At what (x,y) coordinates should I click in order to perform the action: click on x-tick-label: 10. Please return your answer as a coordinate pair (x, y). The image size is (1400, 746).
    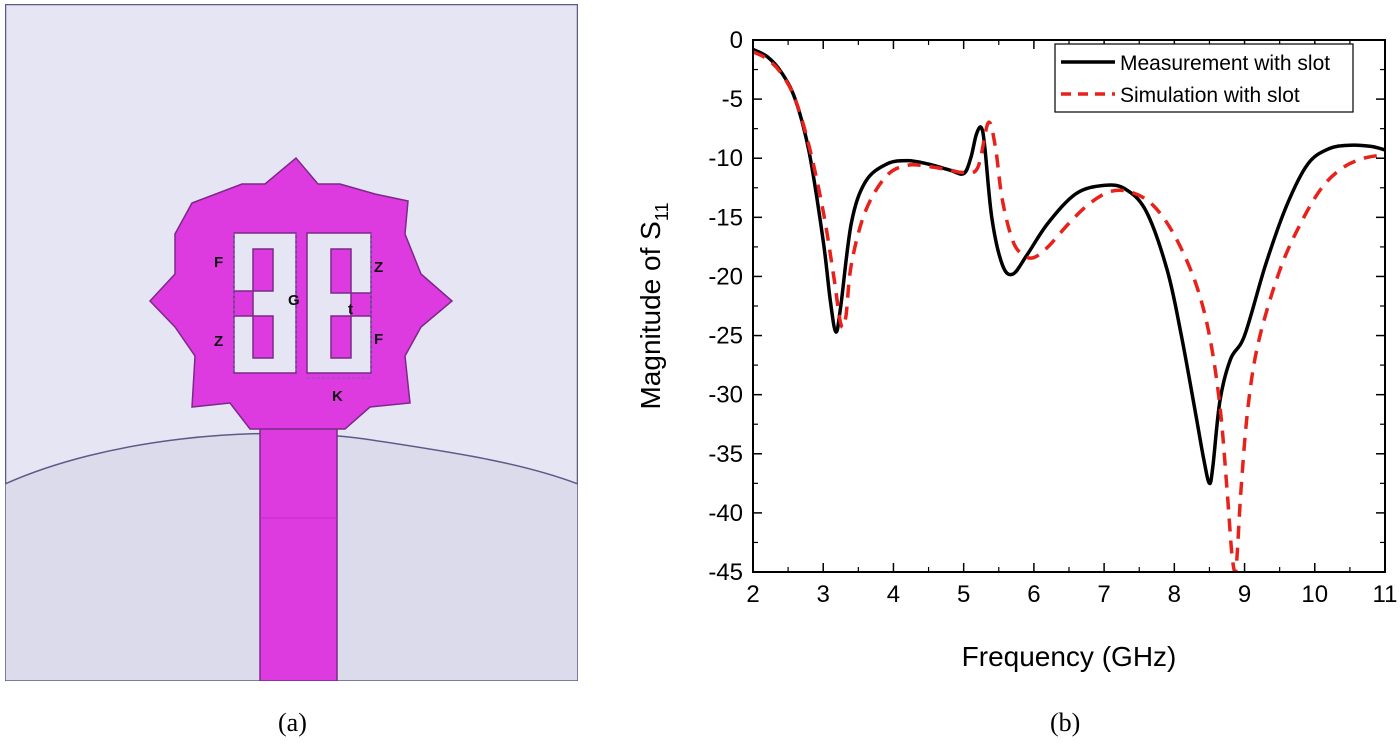
    Looking at the image, I should click on (1314, 594).